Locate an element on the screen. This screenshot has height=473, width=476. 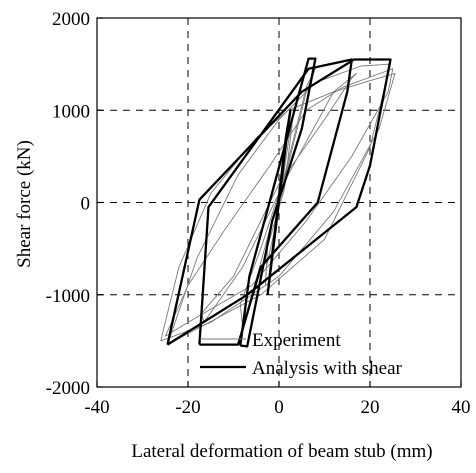
x-tick-label: 40 is located at coordinates (461, 407).